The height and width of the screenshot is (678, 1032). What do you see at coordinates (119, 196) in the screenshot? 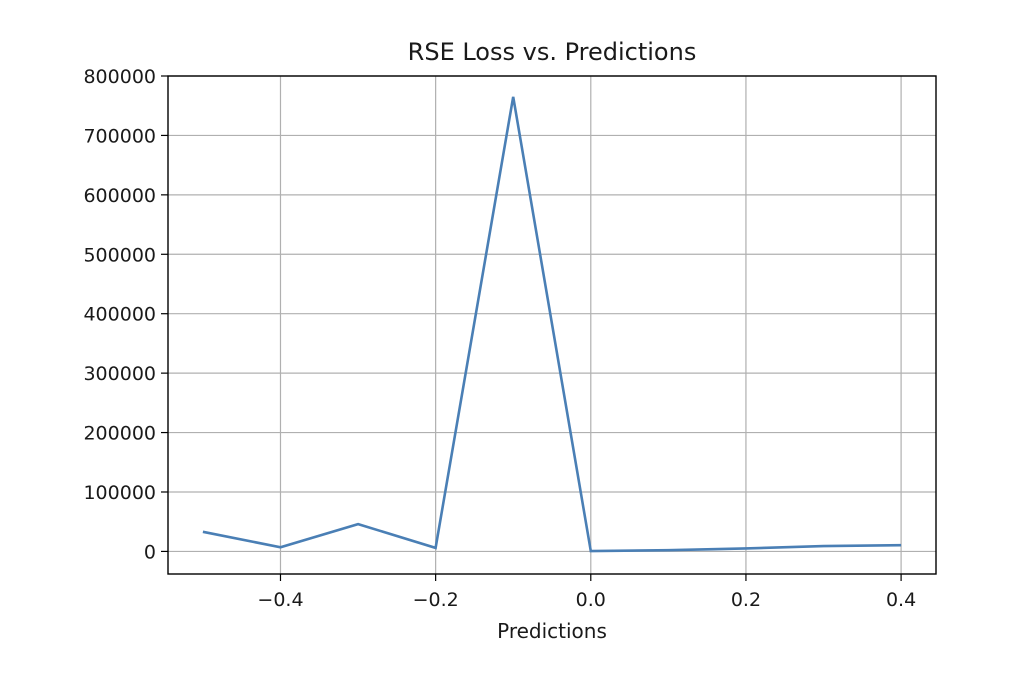
I see `y-tick-label: 600000` at bounding box center [119, 196].